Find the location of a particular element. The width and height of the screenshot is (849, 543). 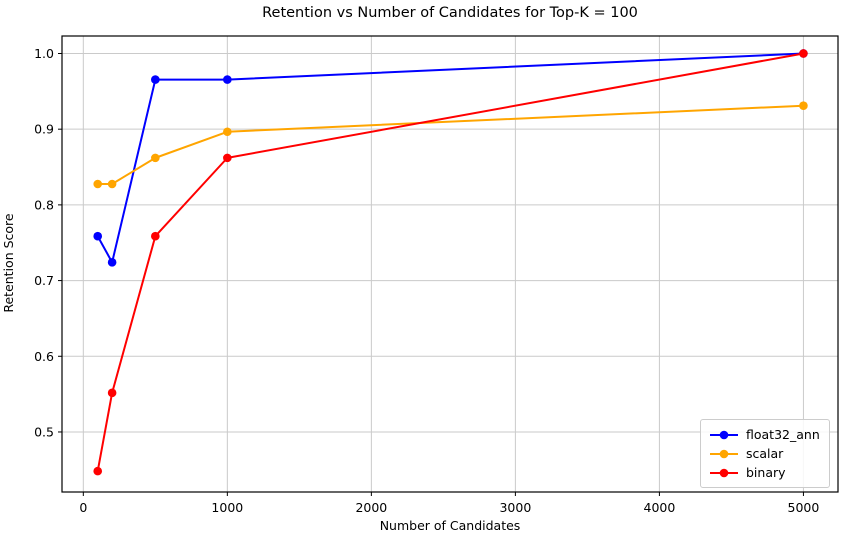

x-tick-label: 5000 is located at coordinates (804, 507).